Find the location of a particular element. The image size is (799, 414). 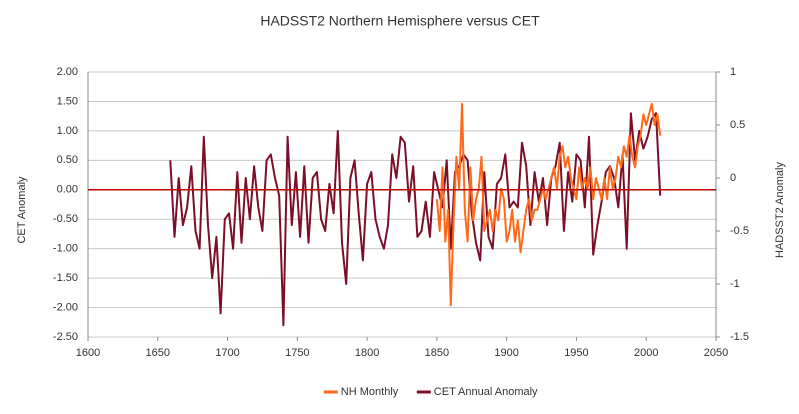

x-tick-label: 1800 is located at coordinates (367, 353).